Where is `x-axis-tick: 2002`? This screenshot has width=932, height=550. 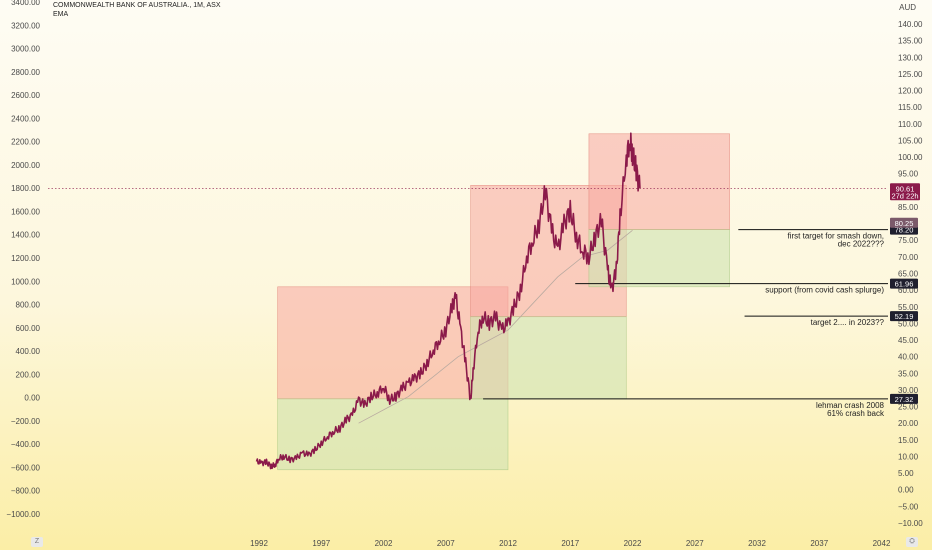 x-axis-tick: 2002 is located at coordinates (384, 543).